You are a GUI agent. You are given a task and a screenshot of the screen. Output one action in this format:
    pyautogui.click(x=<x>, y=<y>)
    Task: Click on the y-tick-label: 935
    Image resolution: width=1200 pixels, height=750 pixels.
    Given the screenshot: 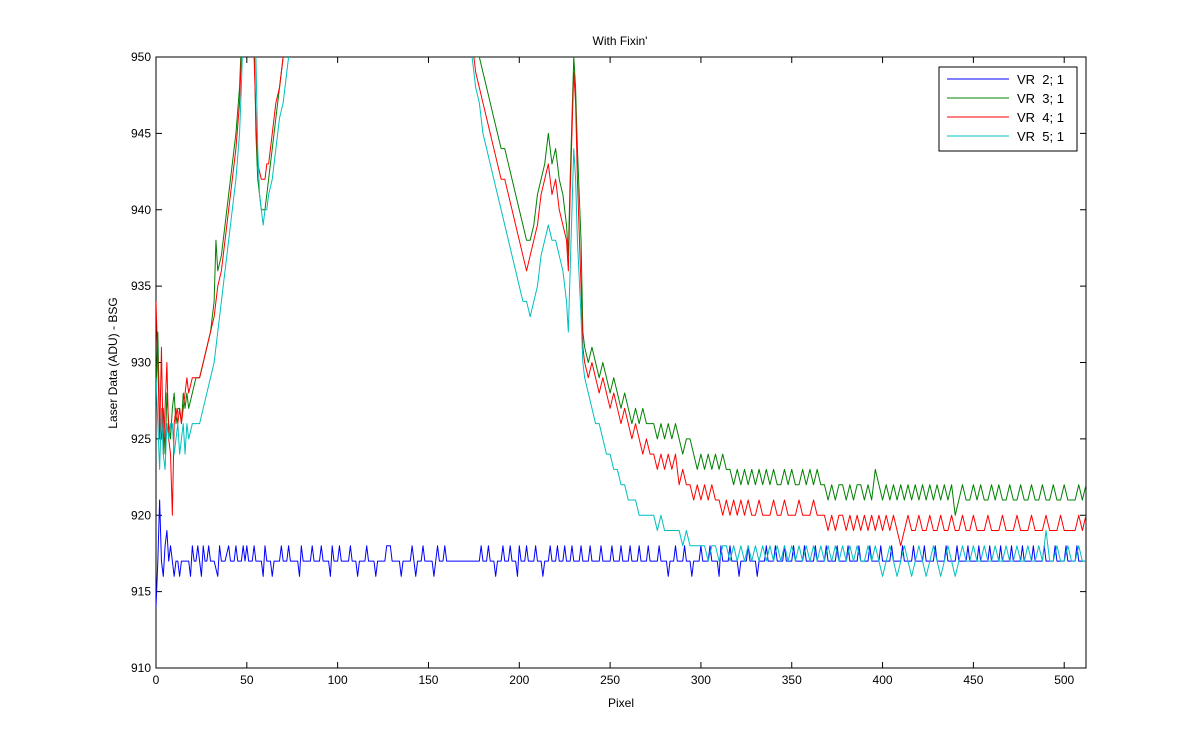 What is the action you would take?
    pyautogui.click(x=141, y=286)
    